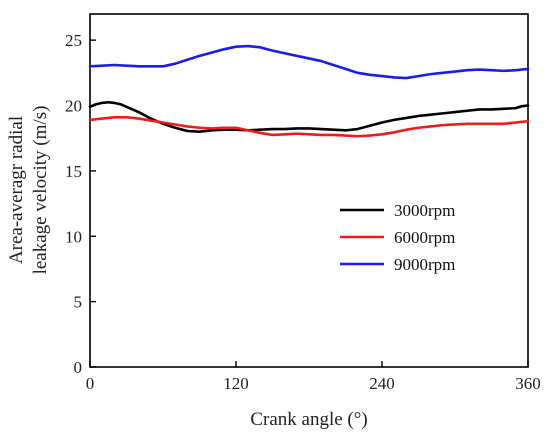 This screenshot has width=550, height=436. I want to click on x-tick-label: 360, so click(528, 383).